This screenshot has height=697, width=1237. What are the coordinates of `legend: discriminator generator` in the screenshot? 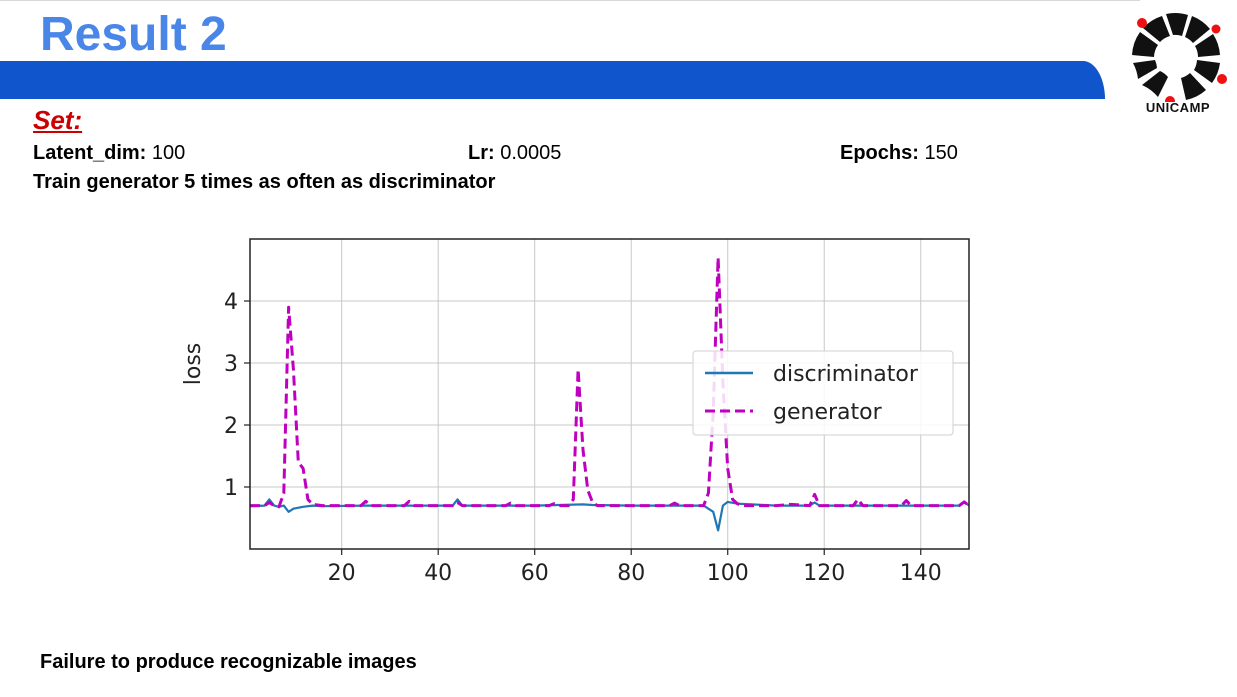 It's located at (823, 393).